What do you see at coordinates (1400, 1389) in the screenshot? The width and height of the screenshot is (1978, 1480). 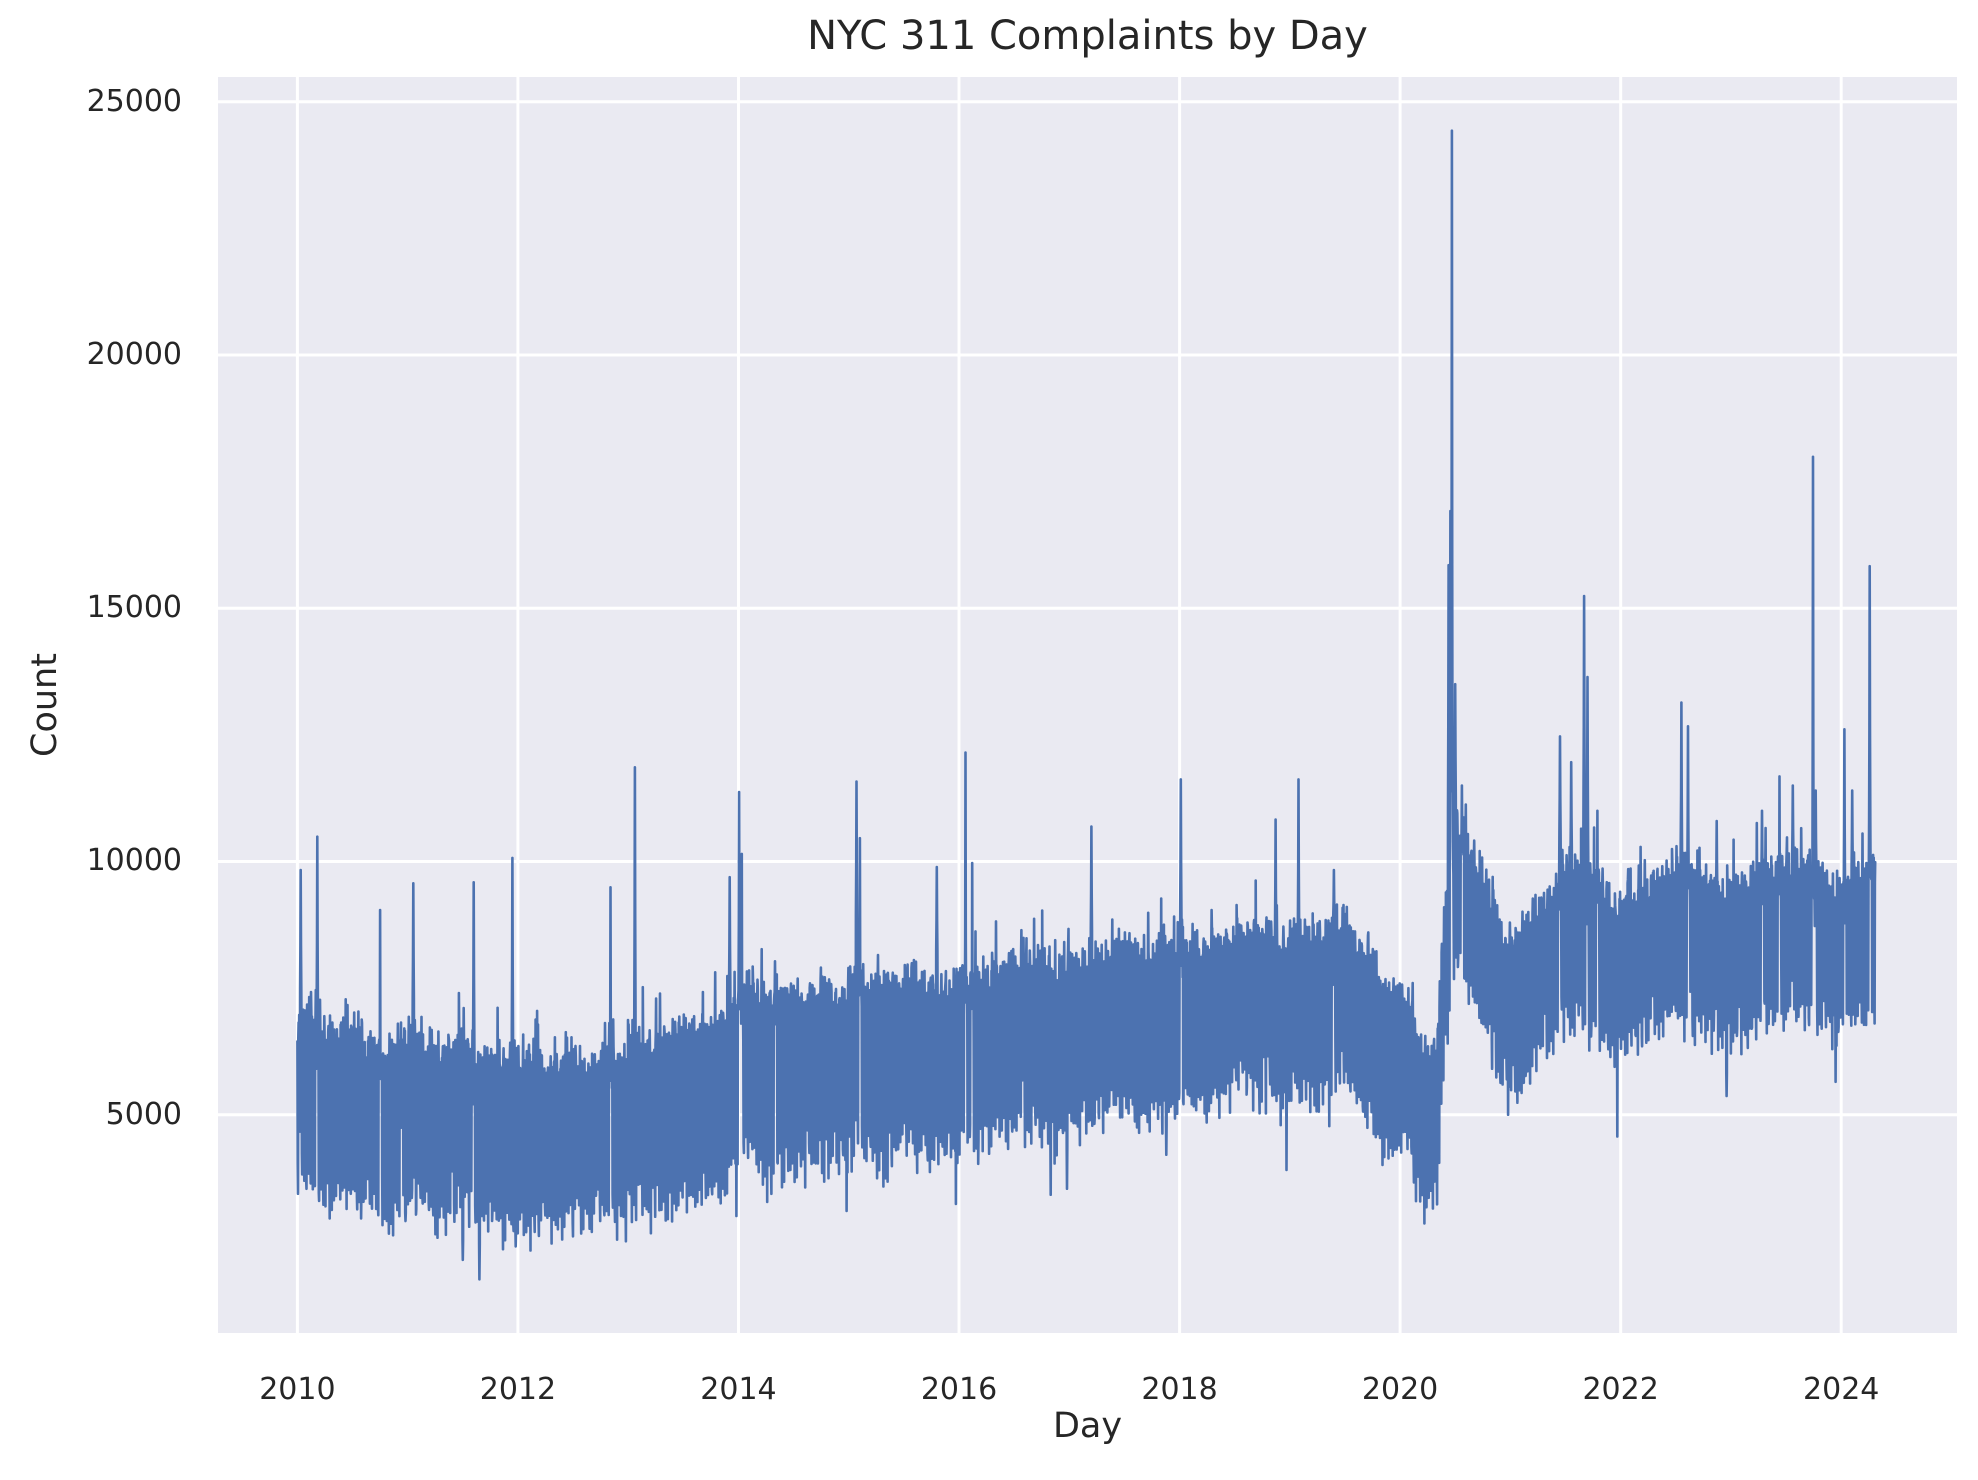 I see `x-tick-label: 2020` at bounding box center [1400, 1389].